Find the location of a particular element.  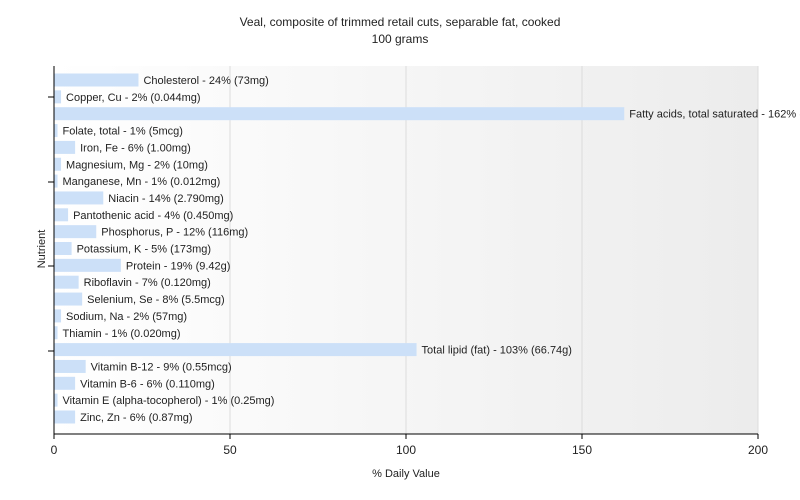

bar-label: Folate, total - 1% (5mcg) is located at coordinates (123, 132).